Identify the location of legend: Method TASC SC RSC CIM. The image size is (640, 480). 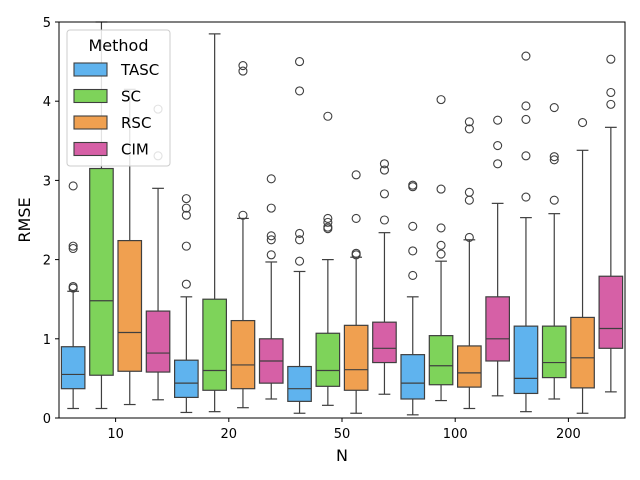
(118, 98).